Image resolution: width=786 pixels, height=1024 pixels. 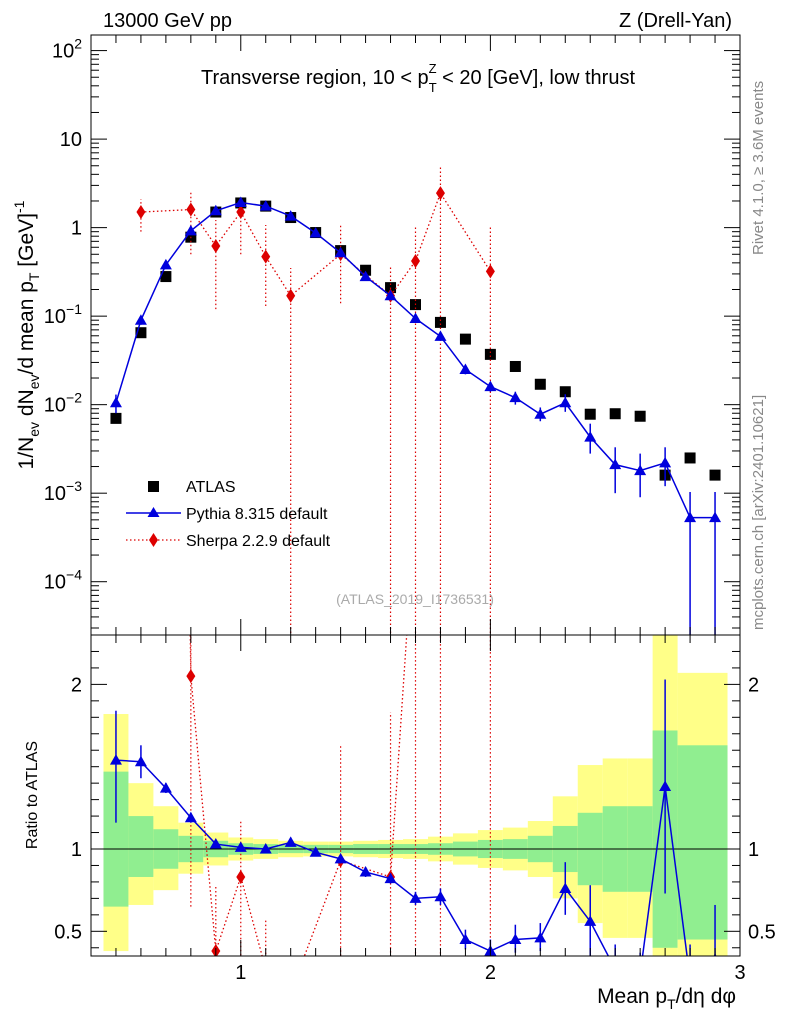 What do you see at coordinates (68, 932) in the screenshot?
I see `ratio-y-tick-label-left: 0.5` at bounding box center [68, 932].